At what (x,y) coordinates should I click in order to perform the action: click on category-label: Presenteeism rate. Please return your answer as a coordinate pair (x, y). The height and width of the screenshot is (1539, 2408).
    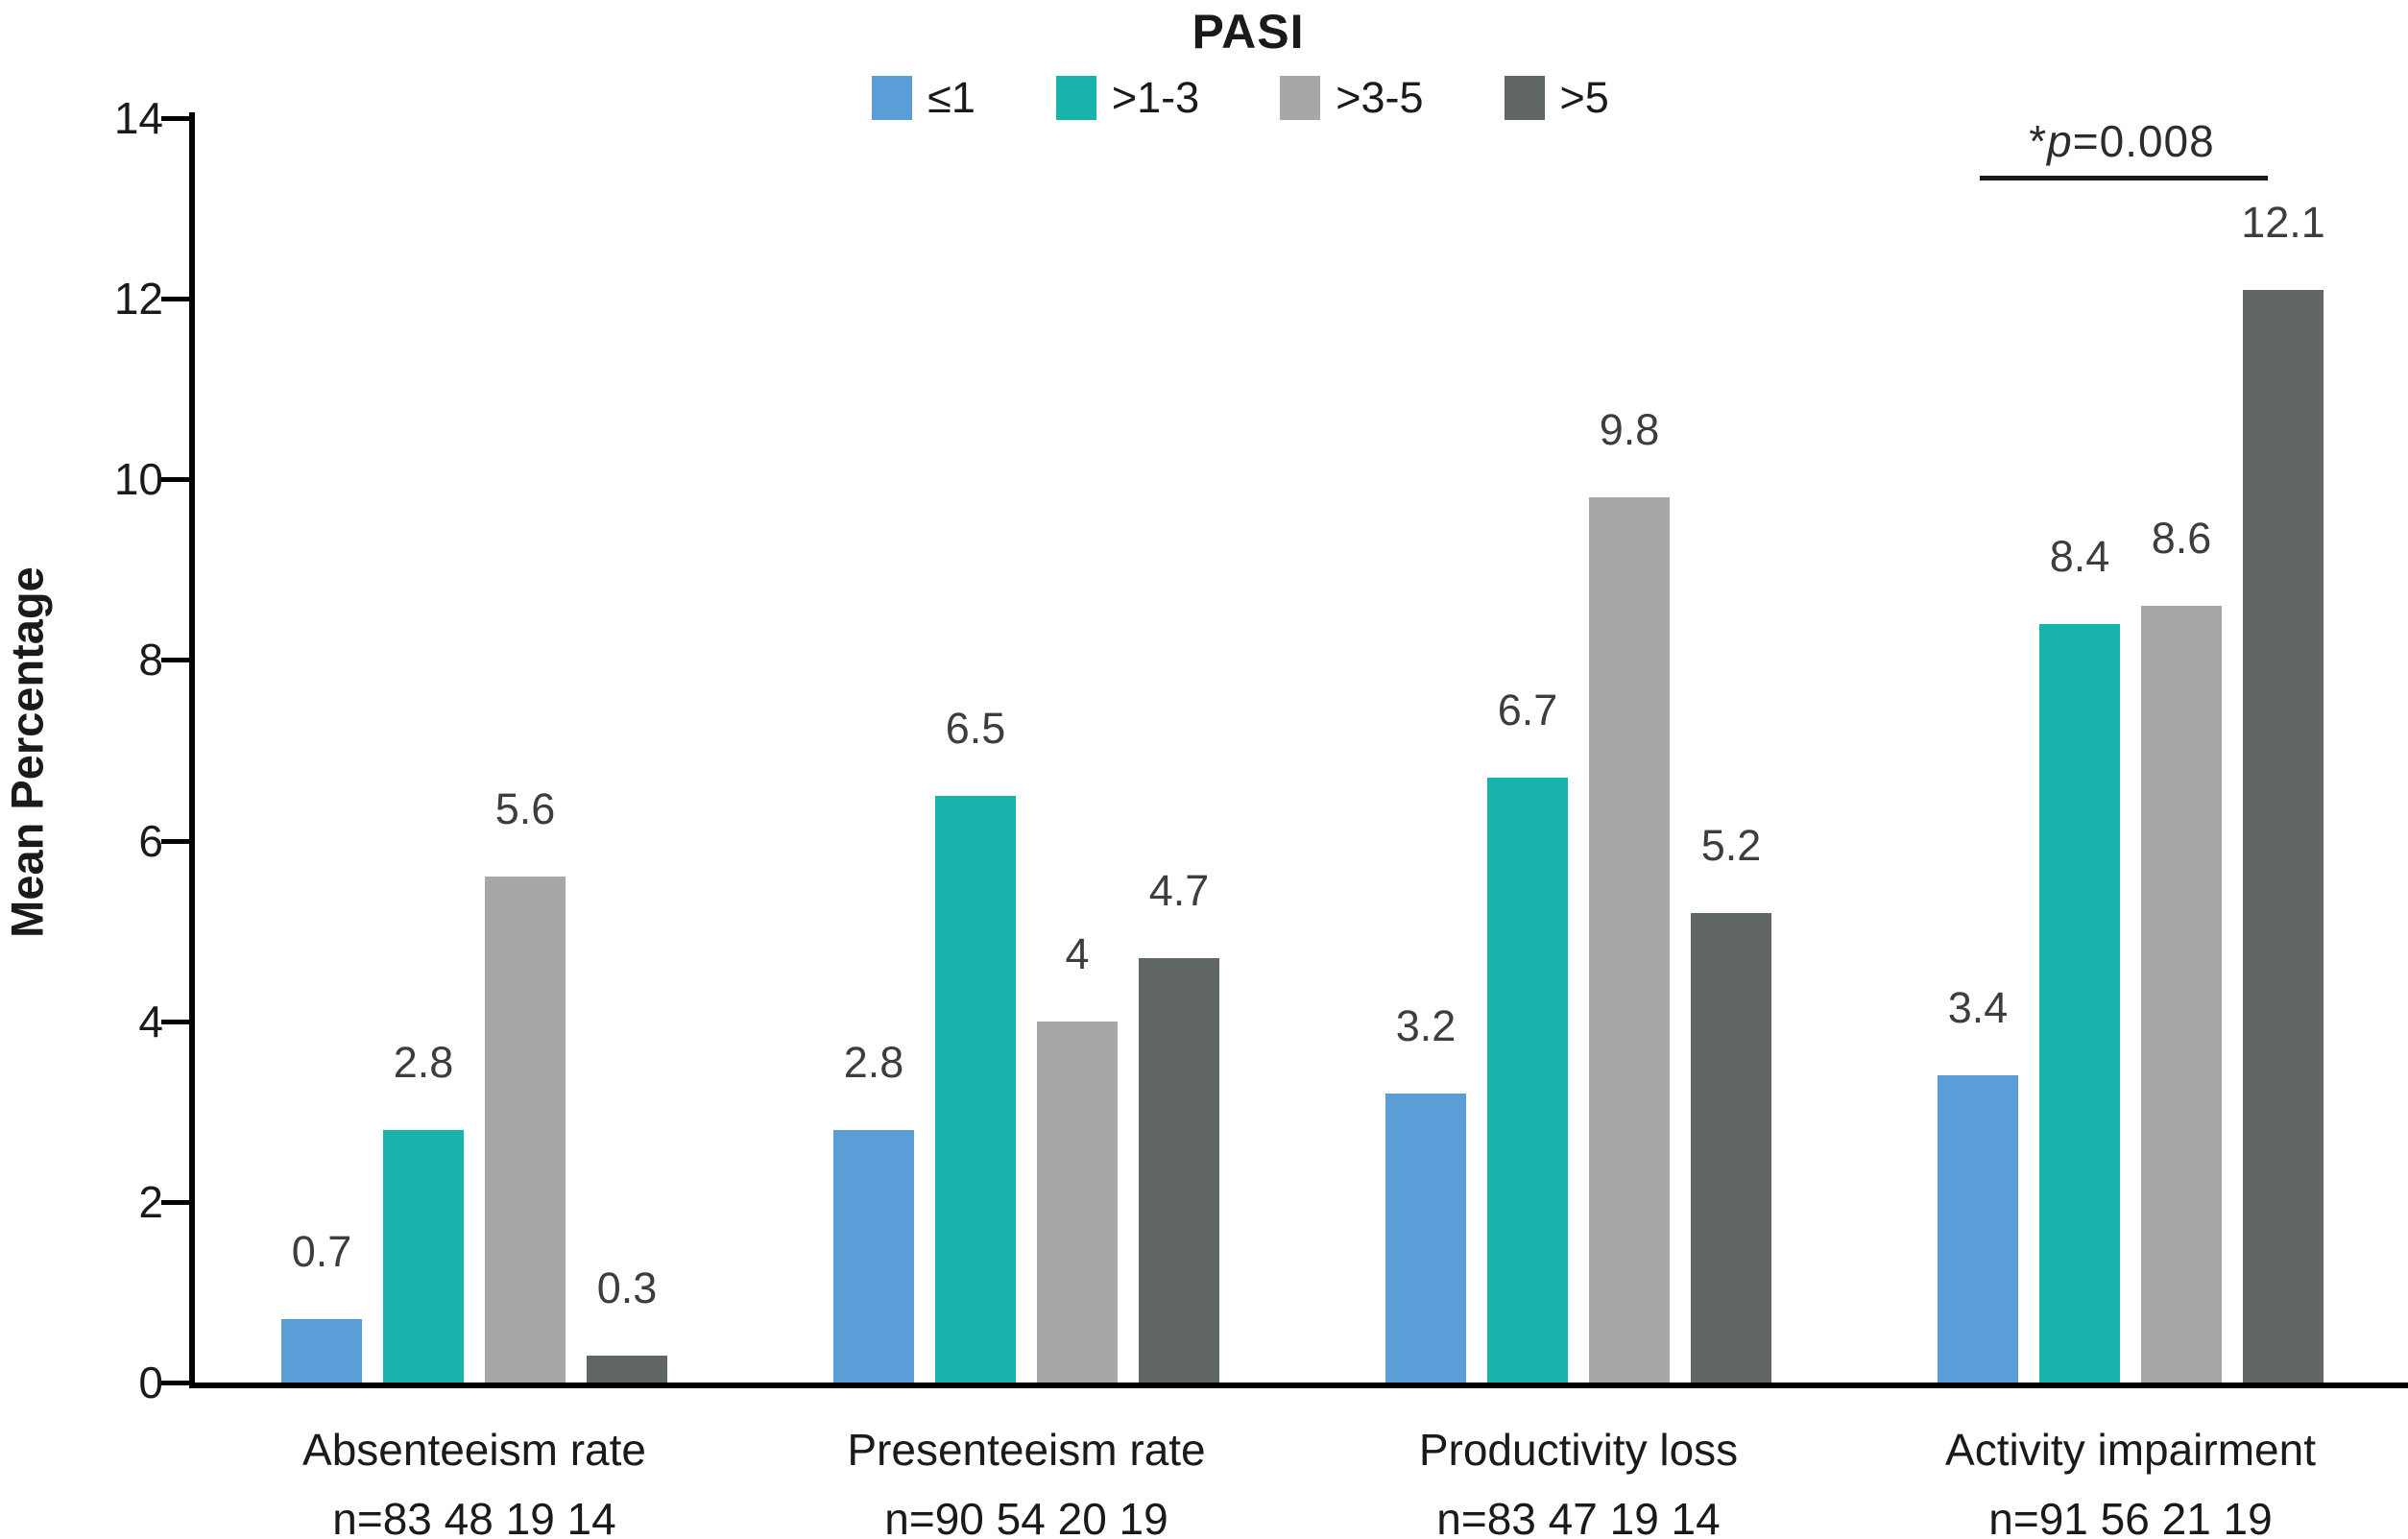
    Looking at the image, I should click on (1026, 1450).